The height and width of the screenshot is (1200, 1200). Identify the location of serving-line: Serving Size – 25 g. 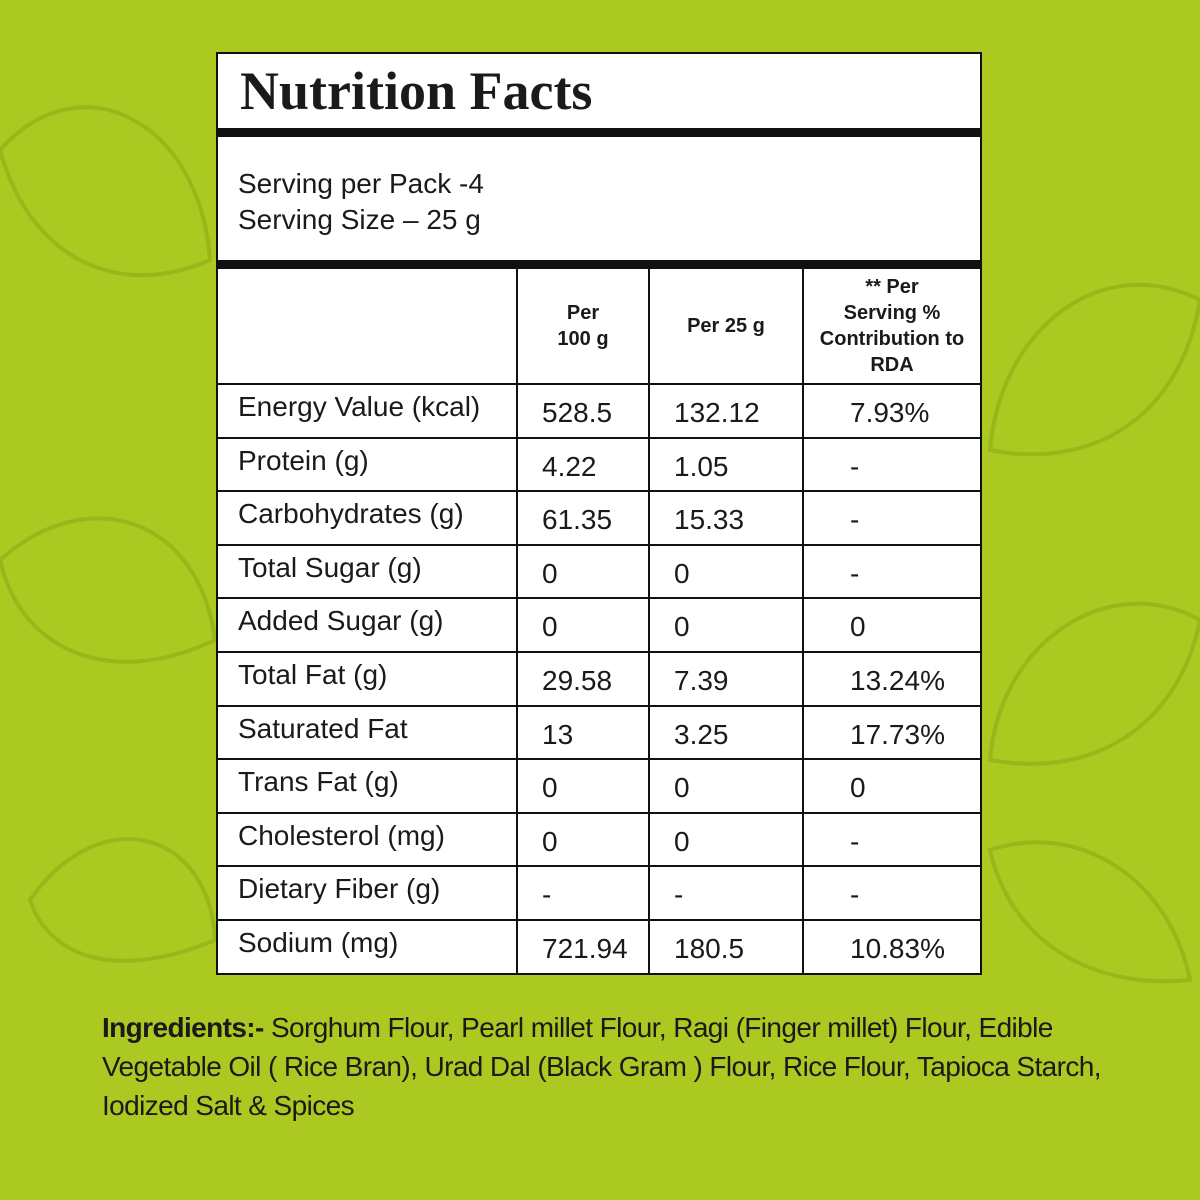
(359, 219).